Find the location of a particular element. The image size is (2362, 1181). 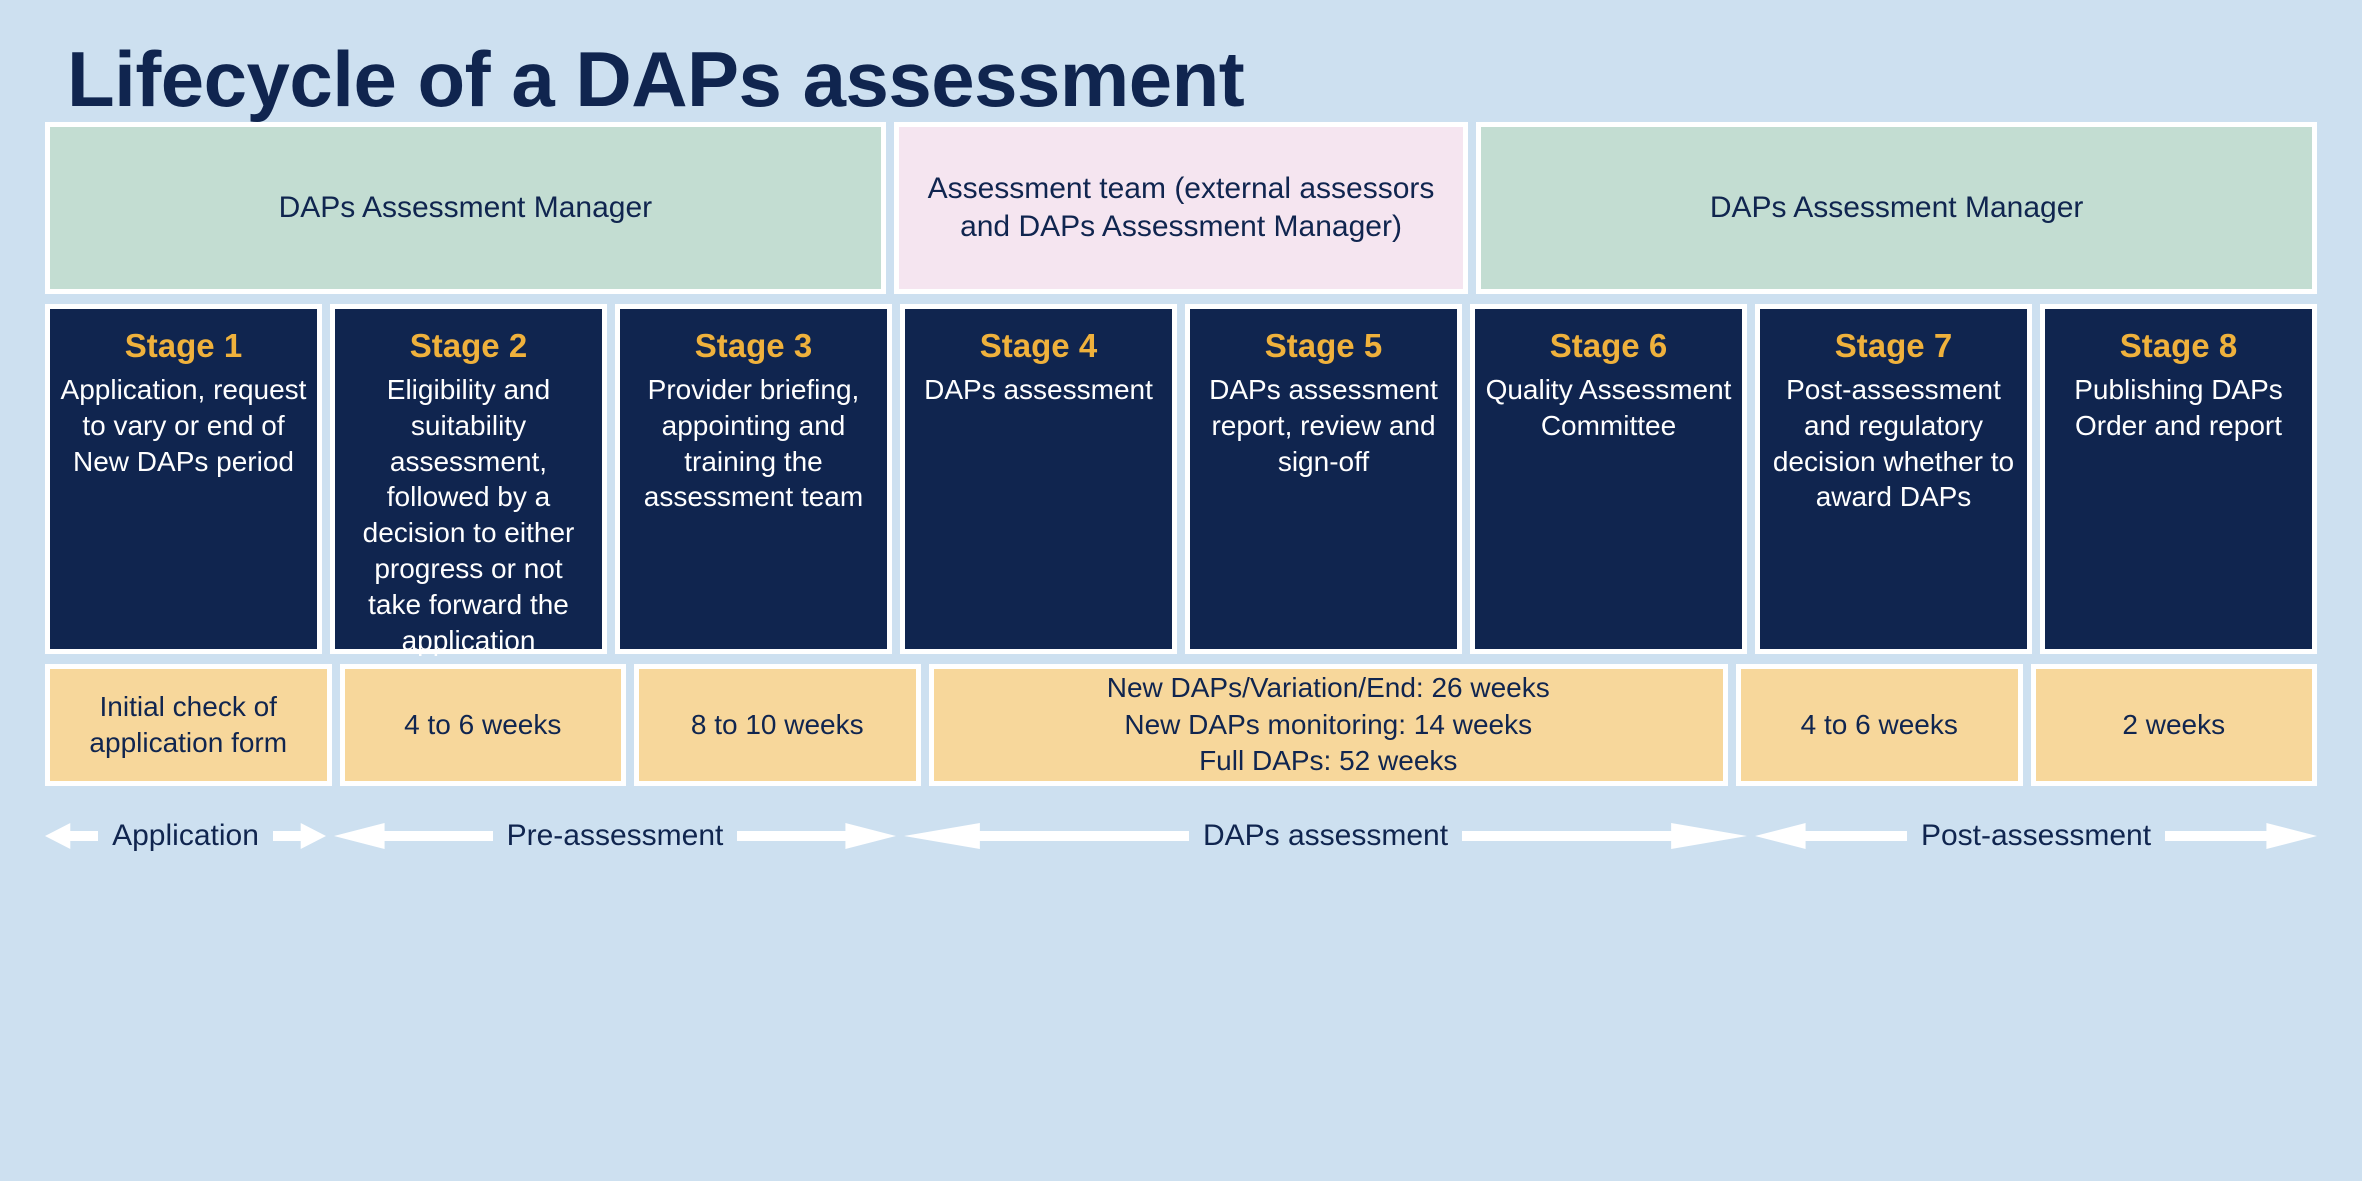

phase-arrow-3: DAPs assessment is located at coordinates (1325, 836).